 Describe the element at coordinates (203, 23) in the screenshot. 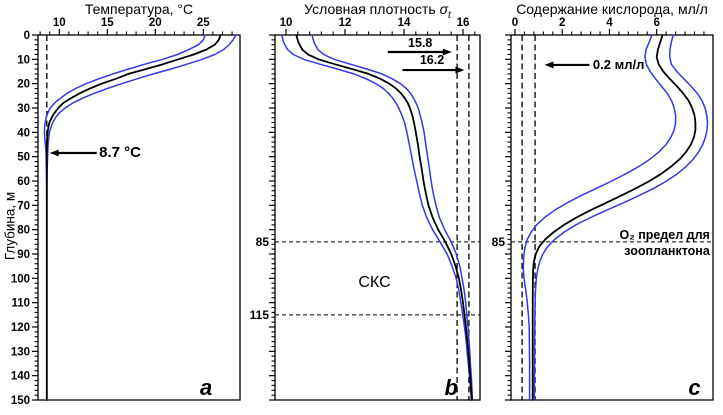

I see `x-tick-label: 25` at that location.